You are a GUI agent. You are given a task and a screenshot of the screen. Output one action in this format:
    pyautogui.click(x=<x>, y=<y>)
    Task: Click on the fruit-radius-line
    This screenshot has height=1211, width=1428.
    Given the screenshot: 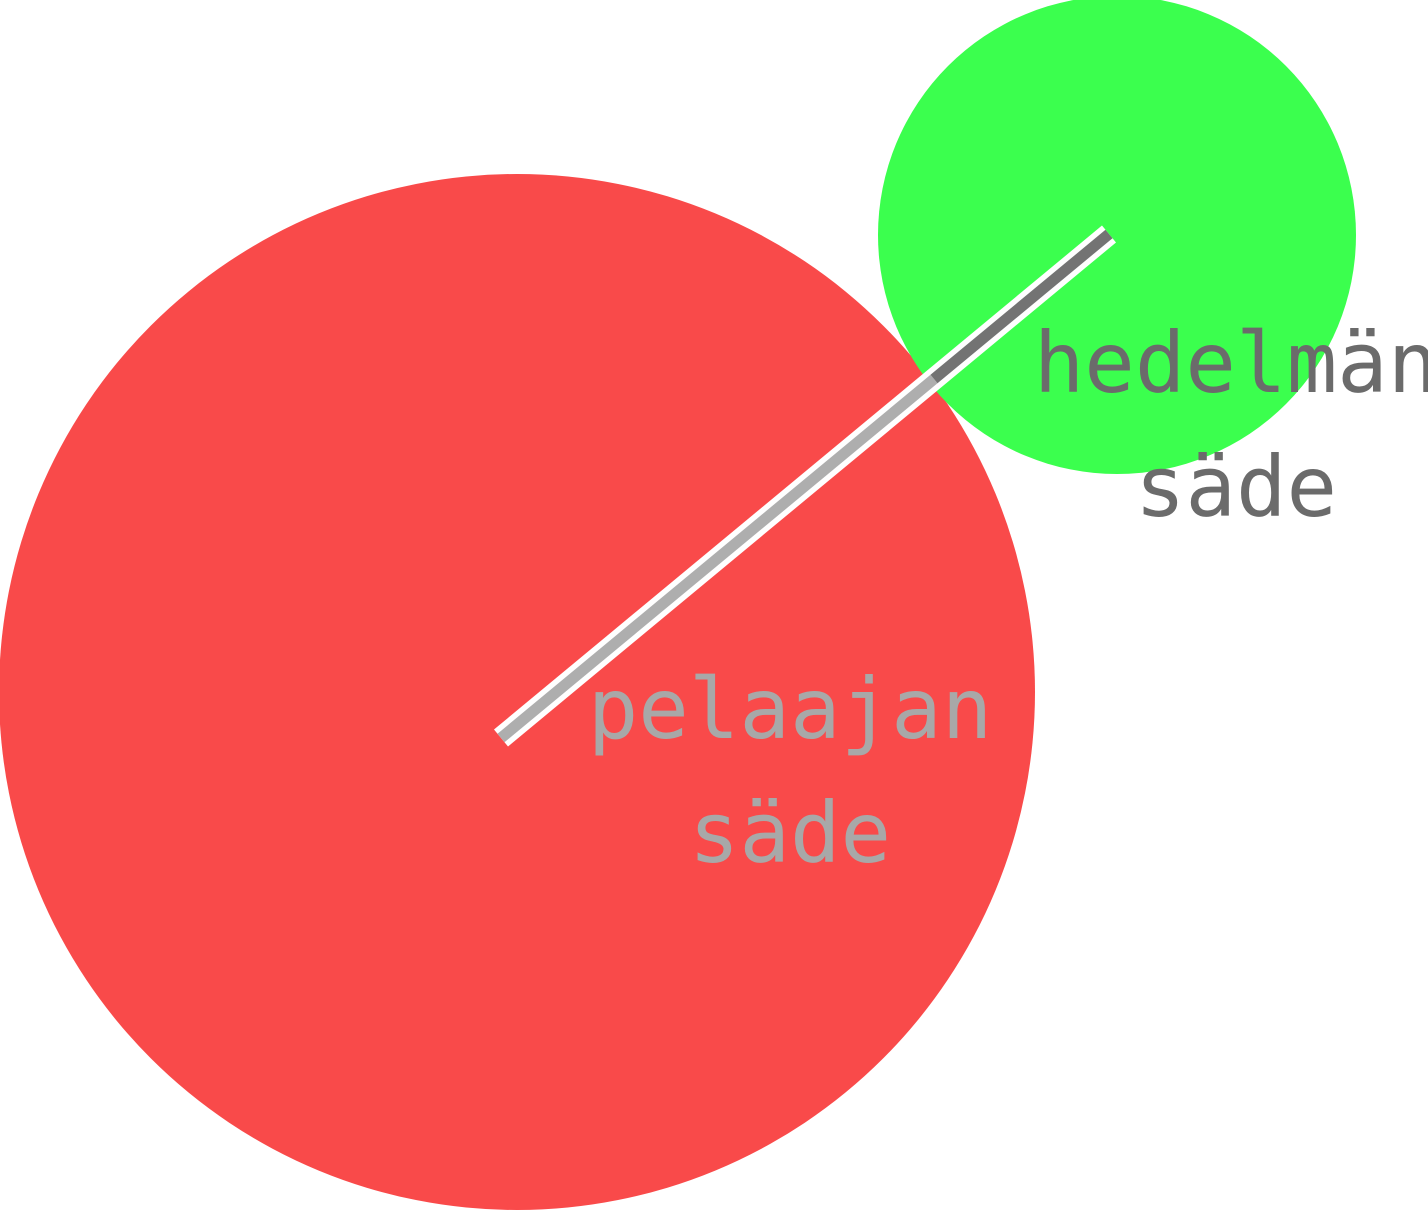 What is the action you would take?
    pyautogui.click(x=1021, y=306)
    